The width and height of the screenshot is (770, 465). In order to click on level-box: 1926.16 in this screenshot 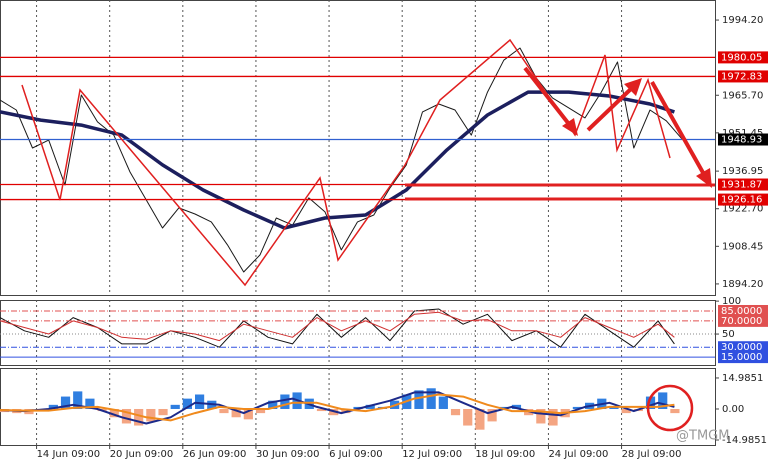, I will do `click(743, 199)`.